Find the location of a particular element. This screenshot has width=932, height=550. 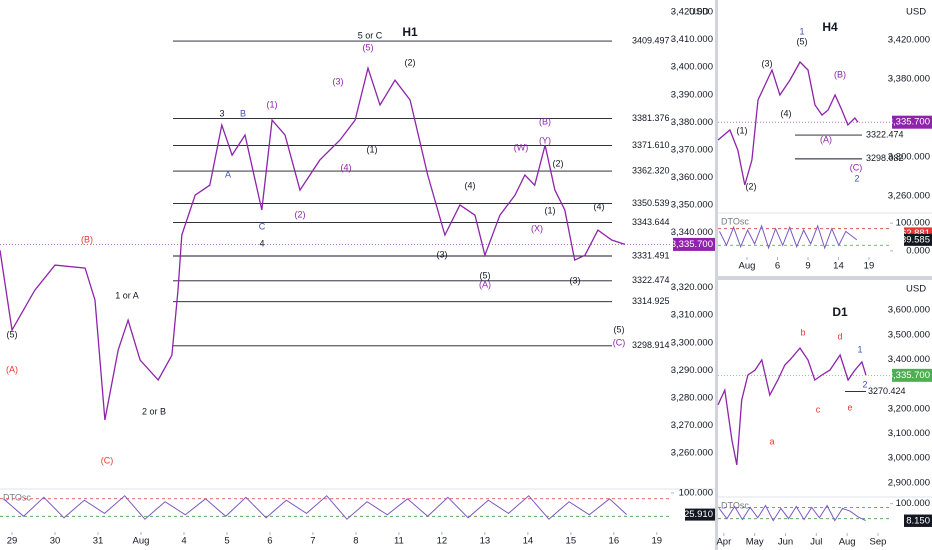

y-tick-label: 3,410.000 is located at coordinates (692, 39).